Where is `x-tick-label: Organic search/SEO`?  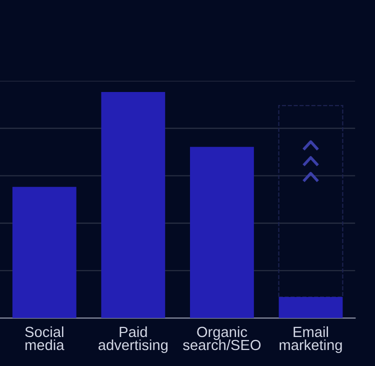
x-tick-label: Organic search/SEO is located at coordinates (222, 338).